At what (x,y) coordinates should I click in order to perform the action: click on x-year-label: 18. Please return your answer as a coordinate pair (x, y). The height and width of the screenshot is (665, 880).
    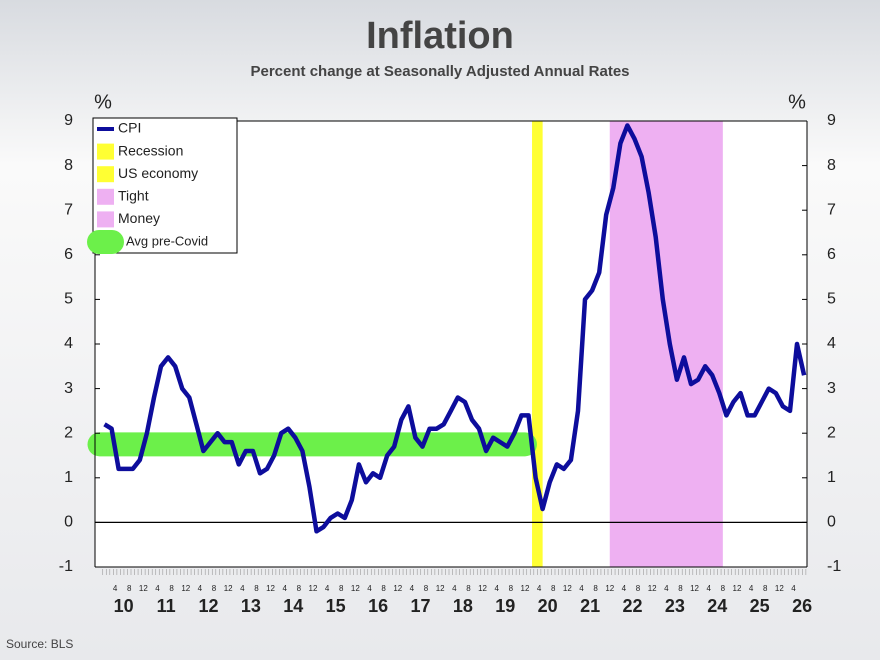
    Looking at the image, I should click on (463, 606).